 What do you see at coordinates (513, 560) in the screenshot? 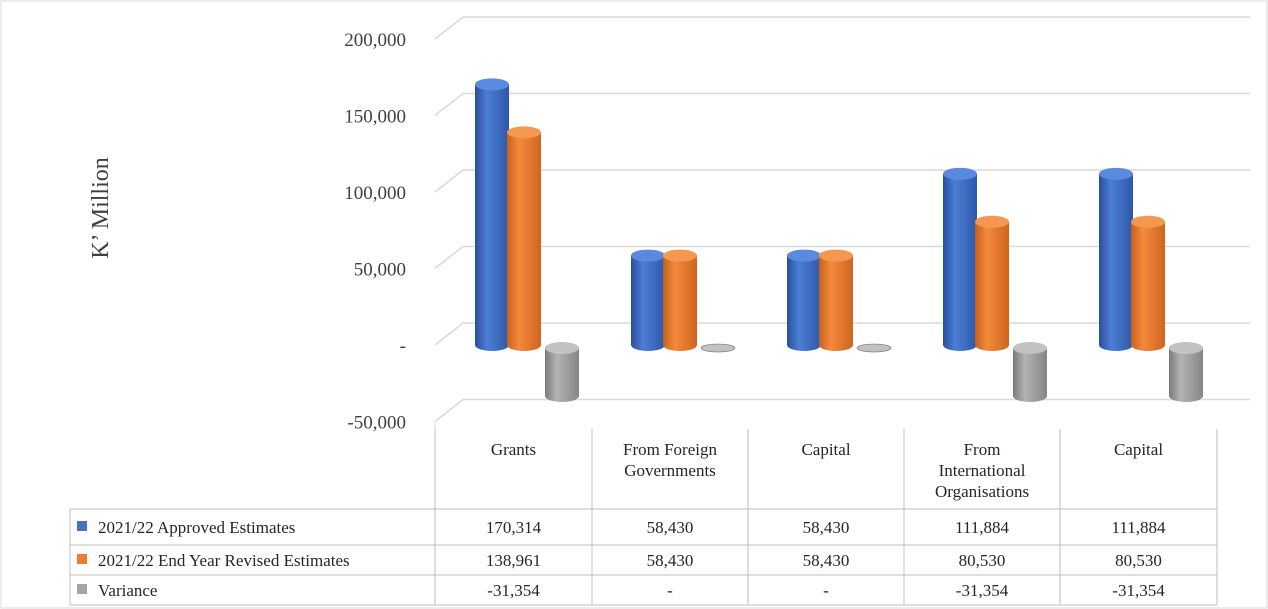
I see `data-label: 138,961` at bounding box center [513, 560].